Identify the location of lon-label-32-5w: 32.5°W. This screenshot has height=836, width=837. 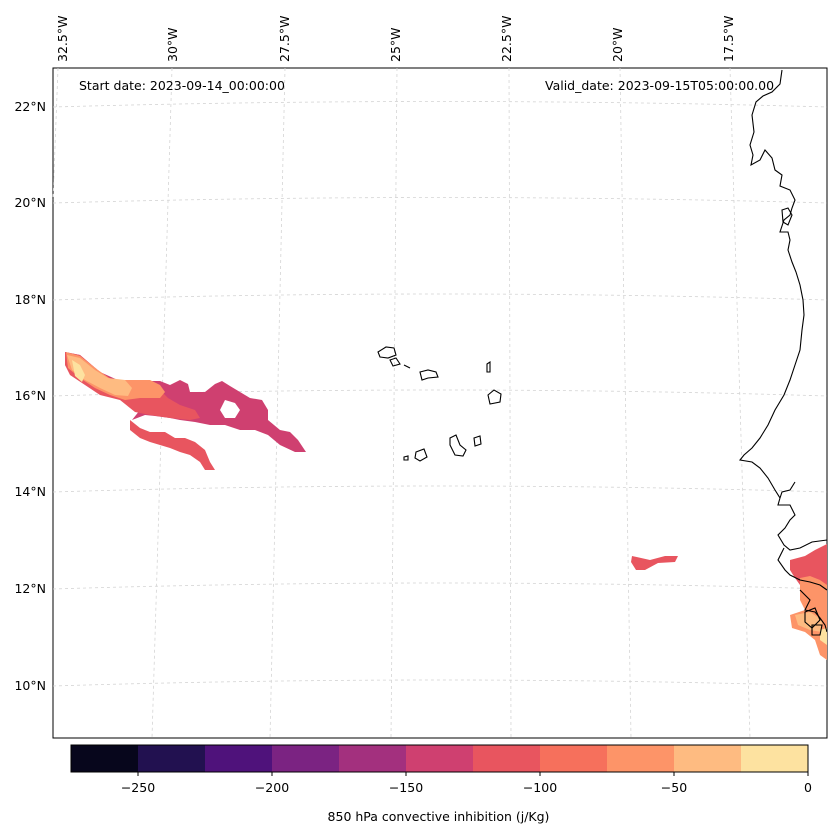
(62, 38).